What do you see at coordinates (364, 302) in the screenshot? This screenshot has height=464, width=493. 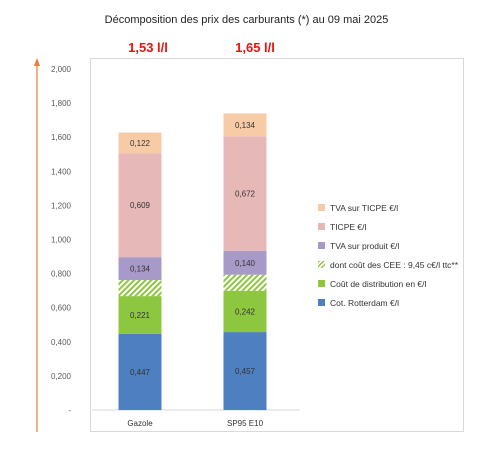 I see `legend-label: Cot. Rotterdam €/l` at bounding box center [364, 302].